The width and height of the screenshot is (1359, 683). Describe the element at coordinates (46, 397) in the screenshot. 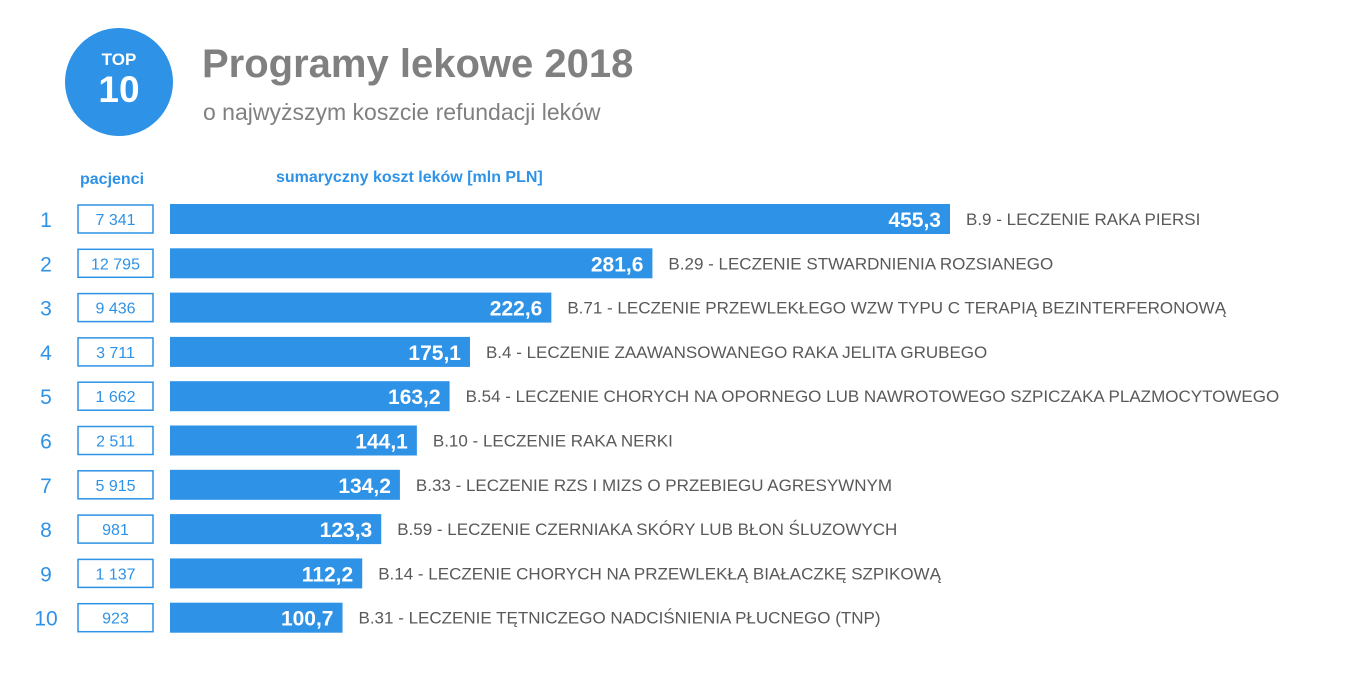

I see `rank-number: 5` at that location.